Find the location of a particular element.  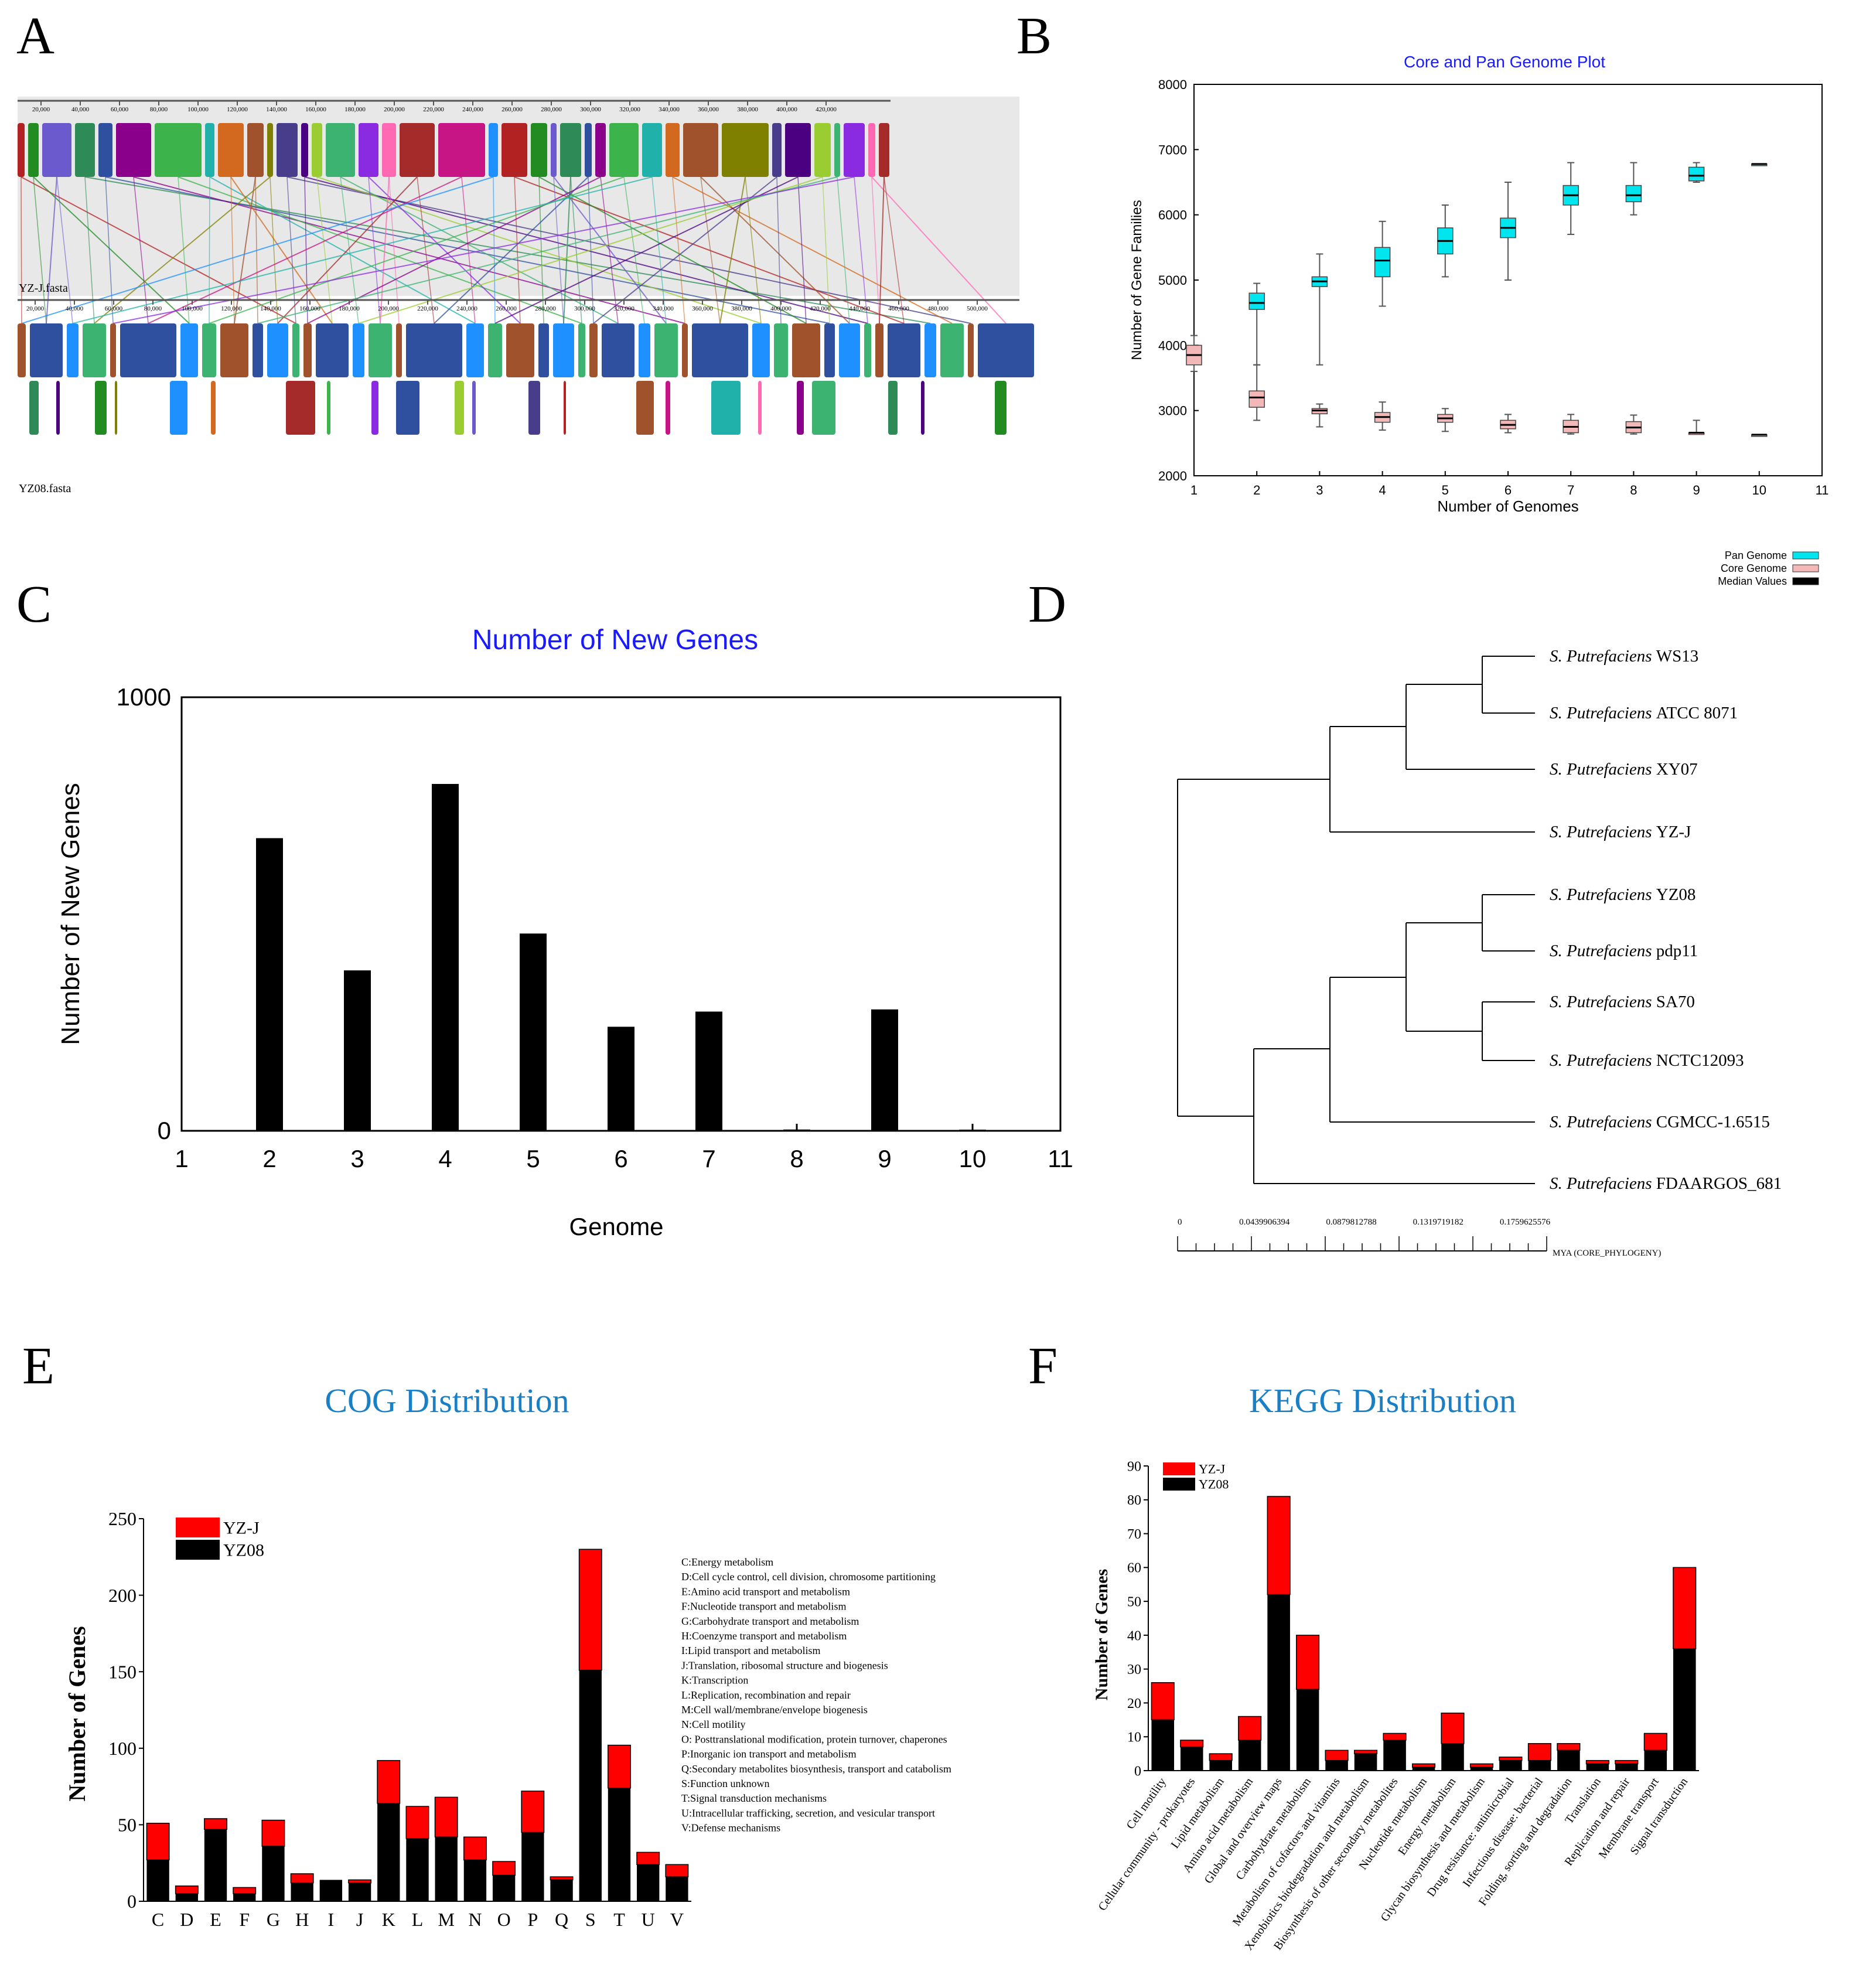

ruler1-tick-label: 260,000 is located at coordinates (513, 109).